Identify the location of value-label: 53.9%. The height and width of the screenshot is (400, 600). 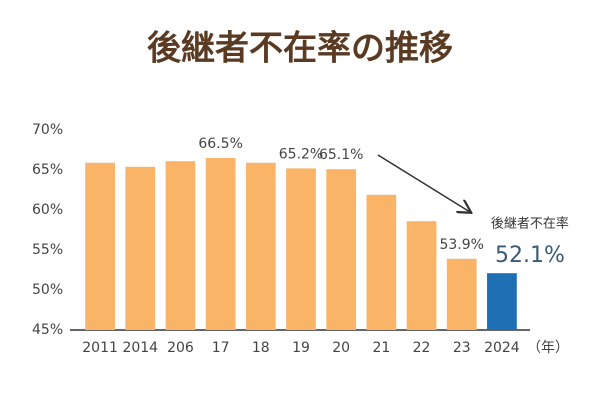
(461, 245).